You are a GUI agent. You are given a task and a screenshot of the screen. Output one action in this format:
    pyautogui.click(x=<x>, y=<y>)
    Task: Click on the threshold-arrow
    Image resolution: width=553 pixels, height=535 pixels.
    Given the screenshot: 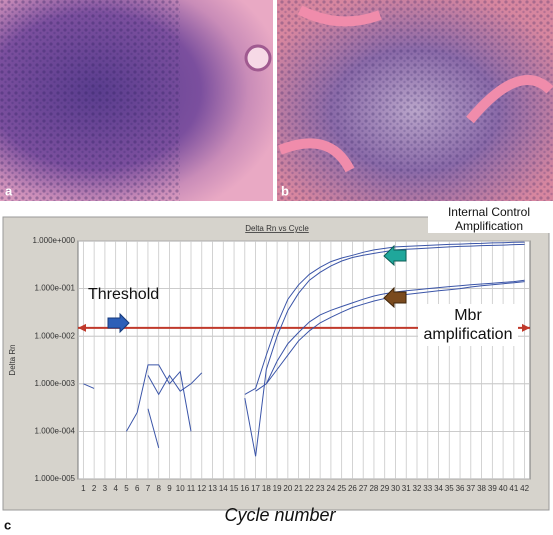 What is the action you would take?
    pyautogui.click(x=118, y=323)
    